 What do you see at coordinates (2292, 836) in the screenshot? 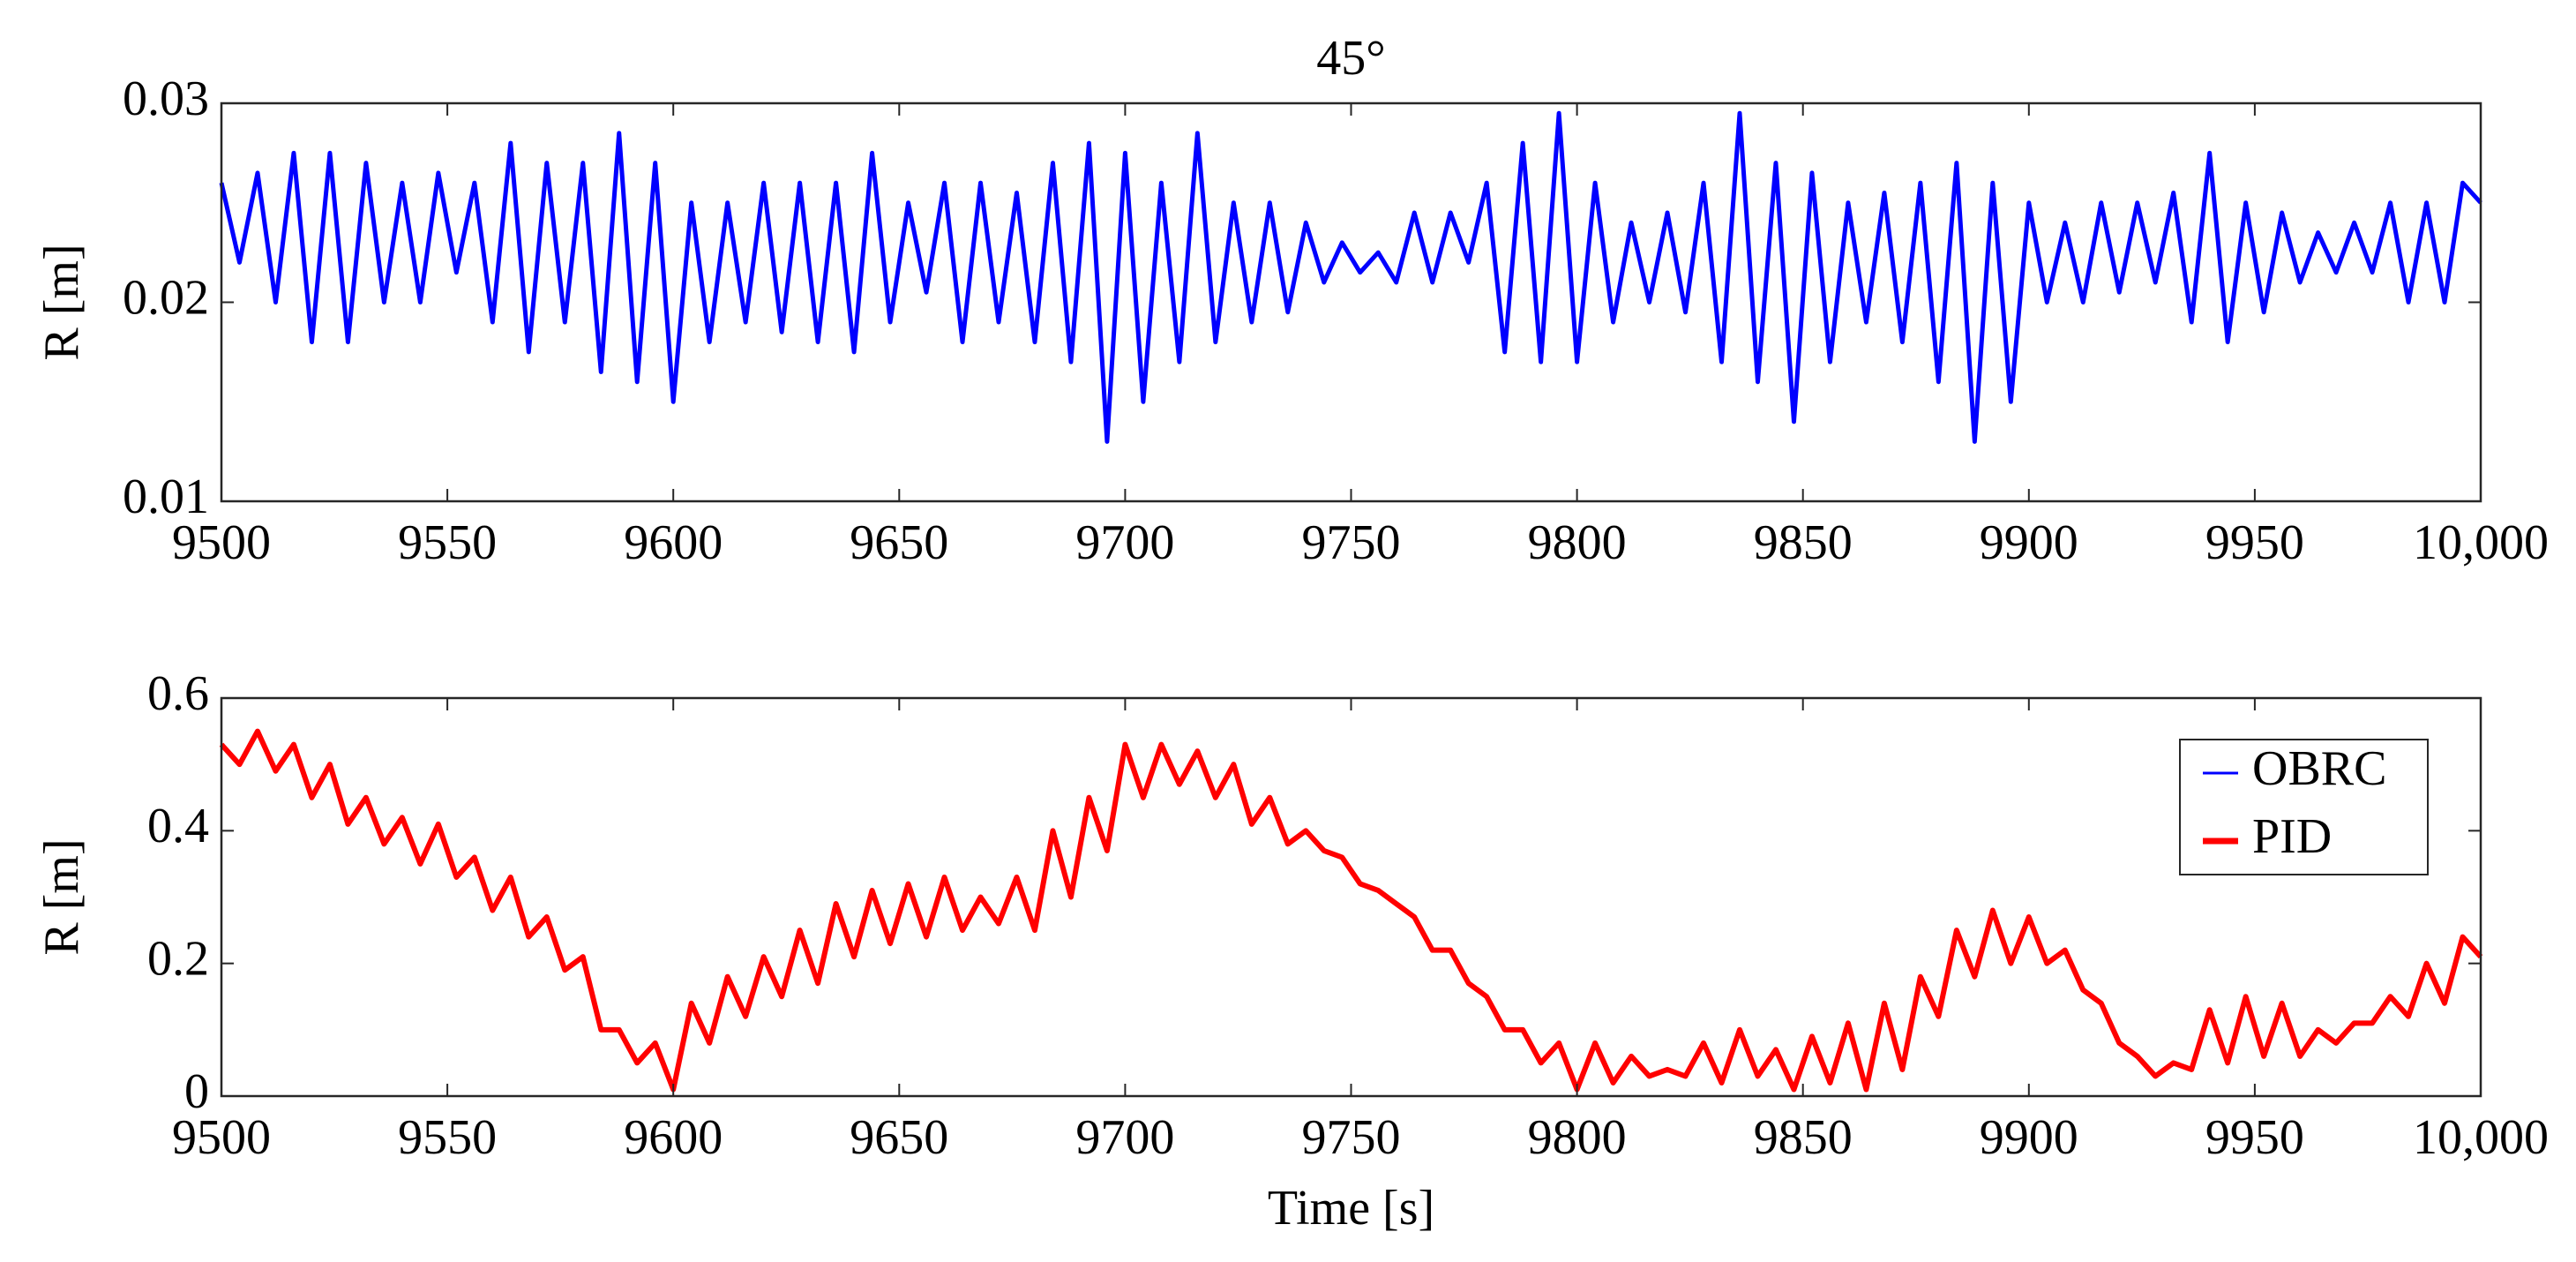
I see `legend-label: PID` at bounding box center [2292, 836].